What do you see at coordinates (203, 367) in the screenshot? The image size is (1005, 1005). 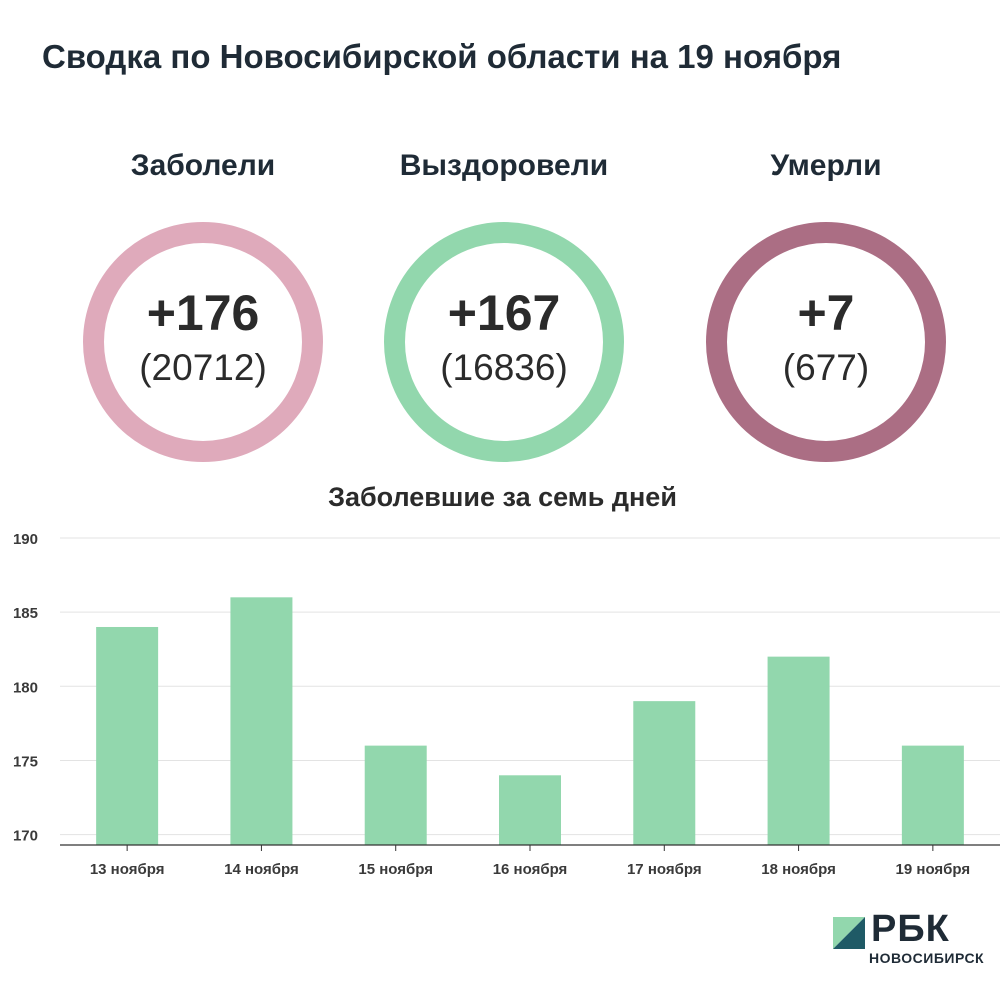 I see `stat-infected-total: (20712)` at bounding box center [203, 367].